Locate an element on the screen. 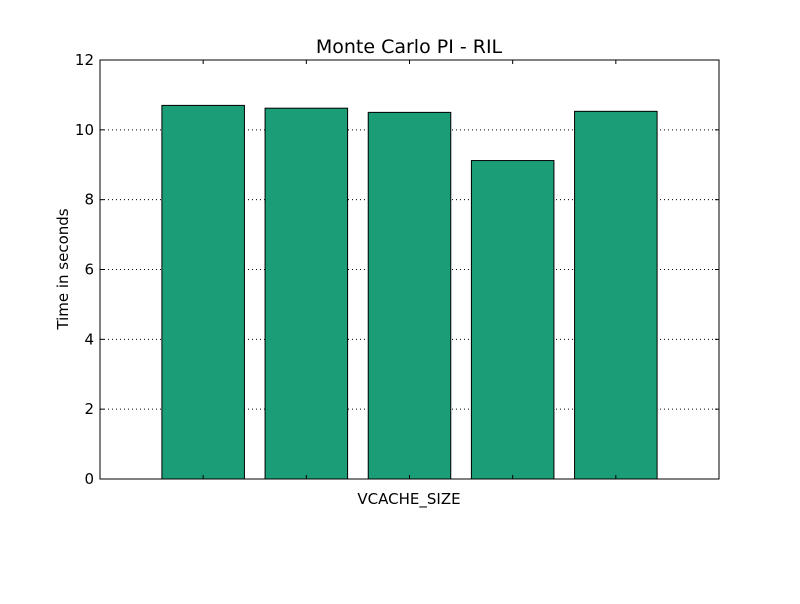 The width and height of the screenshot is (800, 604). y-tick-label: 2 is located at coordinates (89, 409).